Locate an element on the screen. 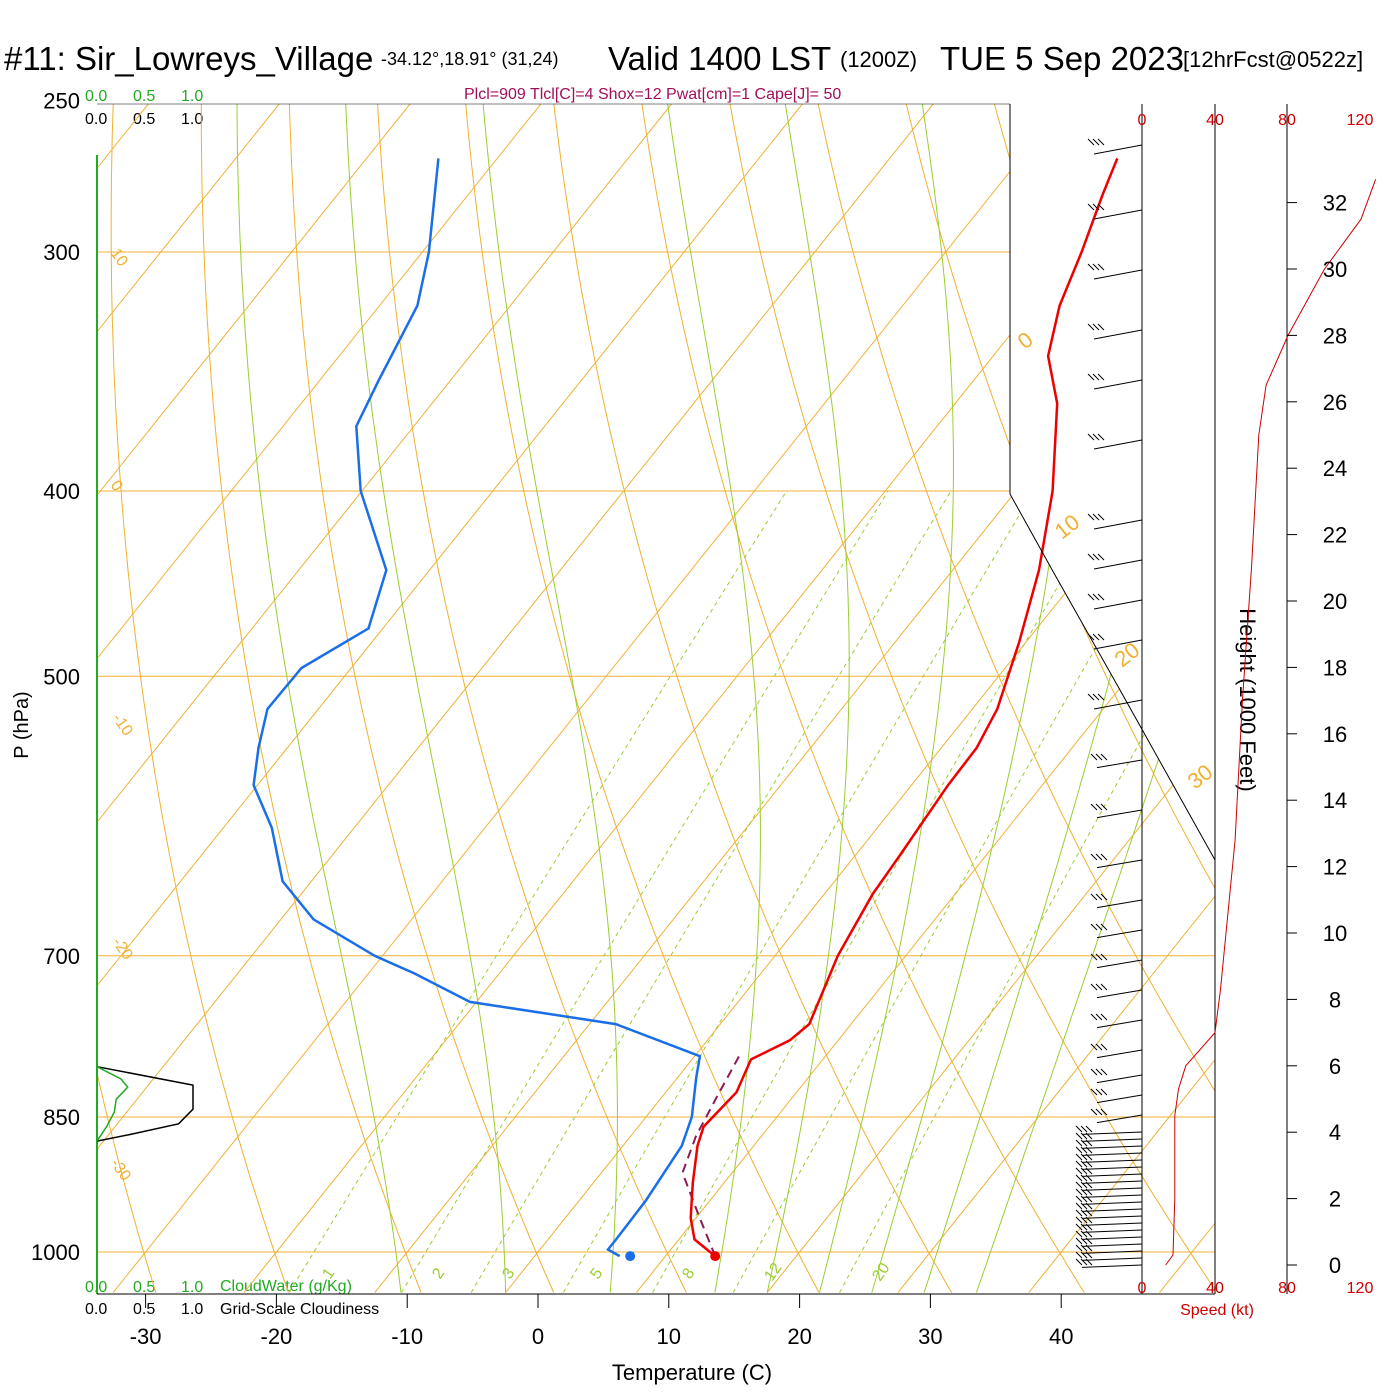 This screenshot has width=1400, height=1400. y-tick-label: 250 is located at coordinates (61, 101).